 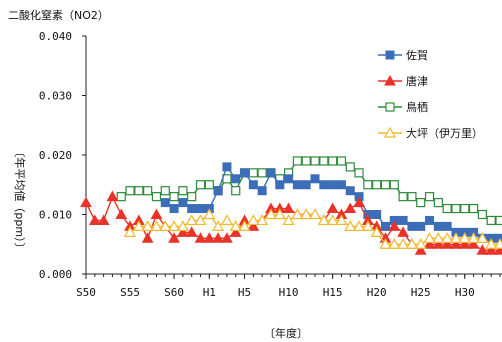 What do you see at coordinates (244, 292) in the screenshot?
I see `x-tick-label: H5` at bounding box center [244, 292].